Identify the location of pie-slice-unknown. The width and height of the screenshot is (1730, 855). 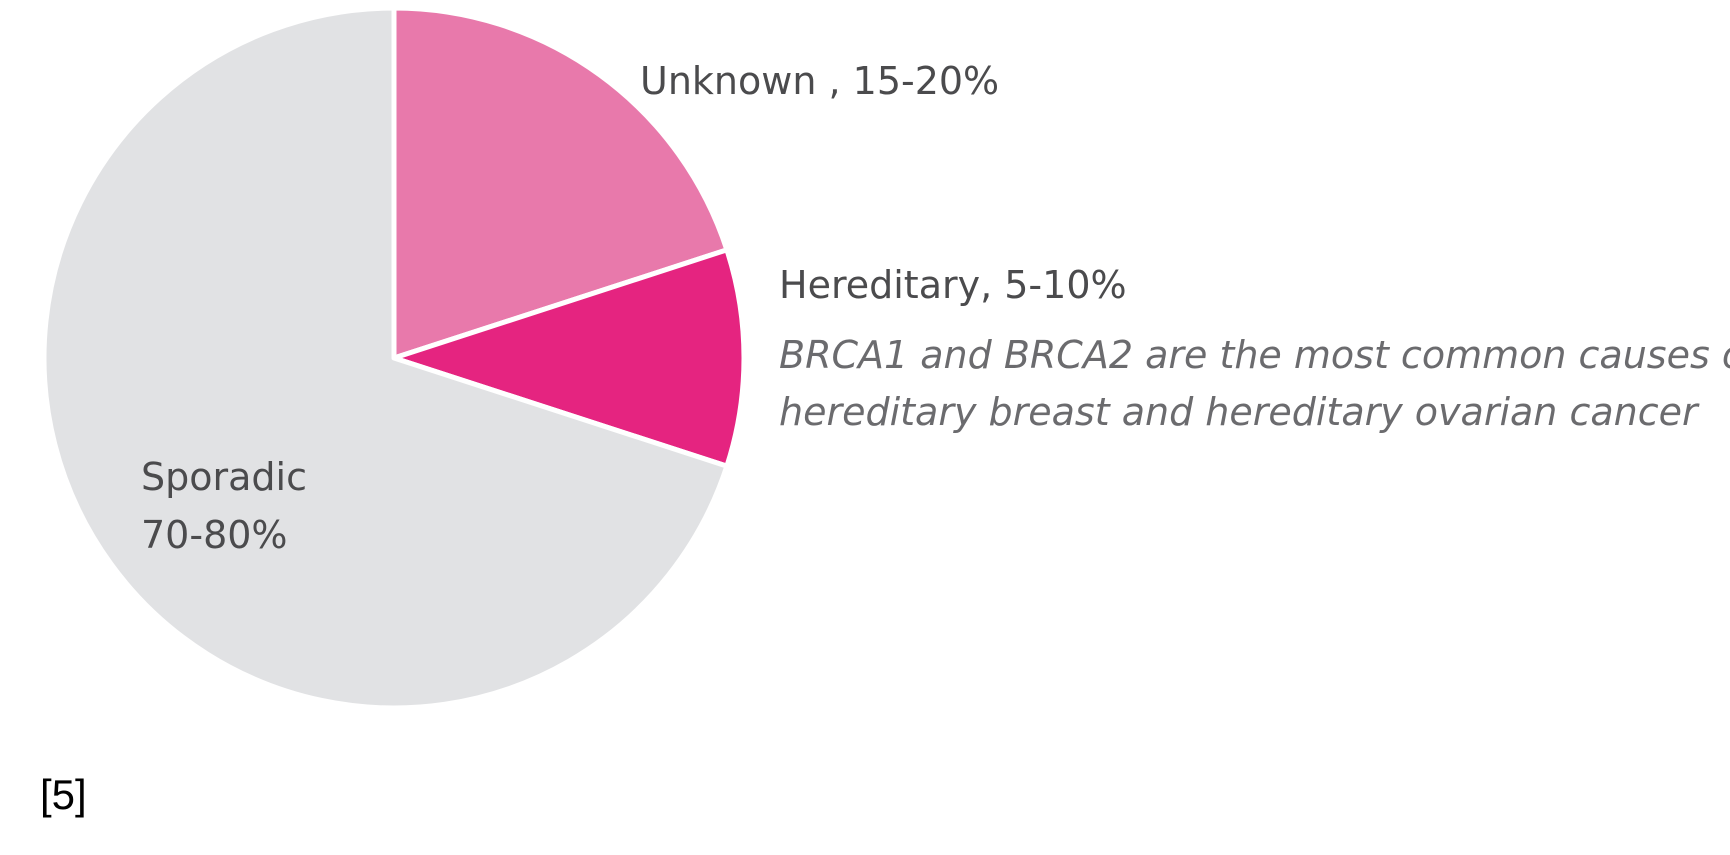
(560, 183).